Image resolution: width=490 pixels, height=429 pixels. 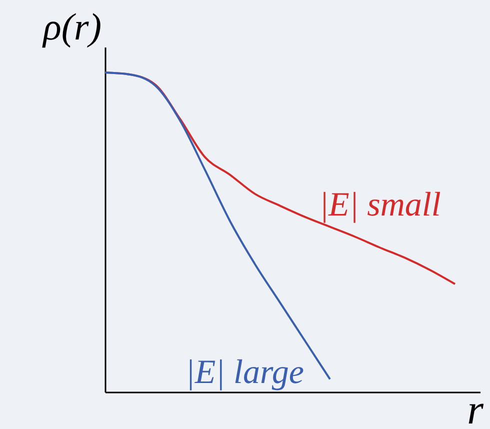 What do you see at coordinates (380, 205) in the screenshot?
I see `series-label: |E| small` at bounding box center [380, 205].